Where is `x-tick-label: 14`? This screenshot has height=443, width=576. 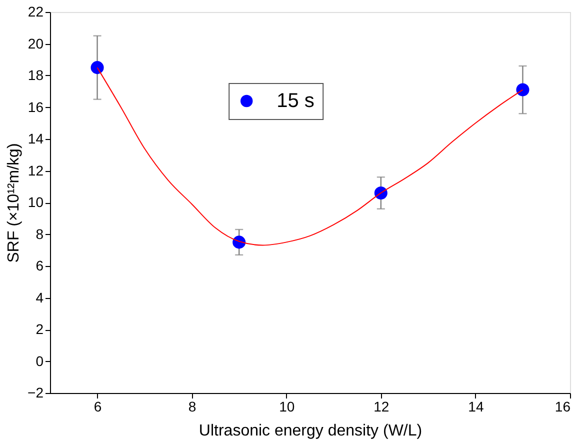 x-tick-label: 14 is located at coordinates (476, 406).